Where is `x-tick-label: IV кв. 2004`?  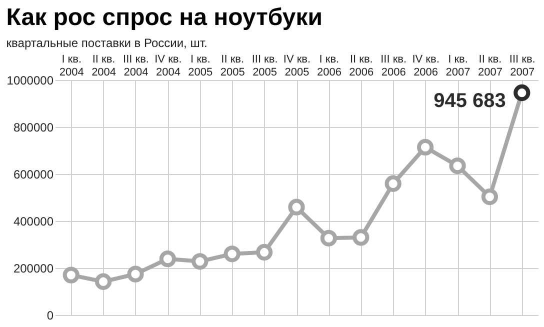
x-tick-label: IV кв. 2004 is located at coordinates (168, 66).